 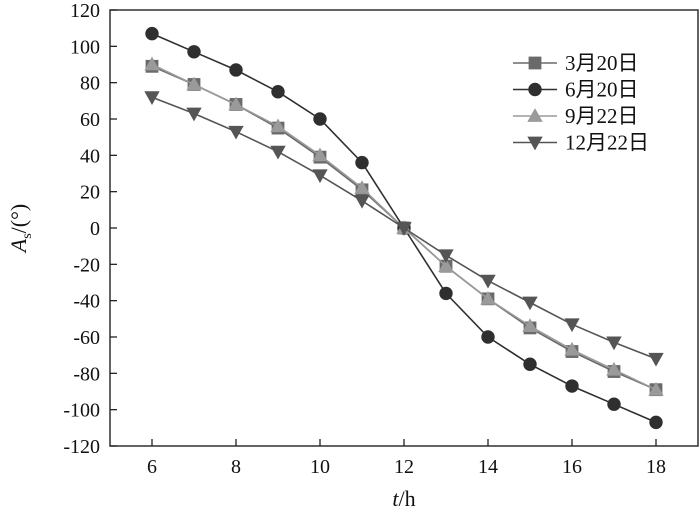 What do you see at coordinates (90, 193) in the screenshot?
I see `y-tick-label: 20` at bounding box center [90, 193].